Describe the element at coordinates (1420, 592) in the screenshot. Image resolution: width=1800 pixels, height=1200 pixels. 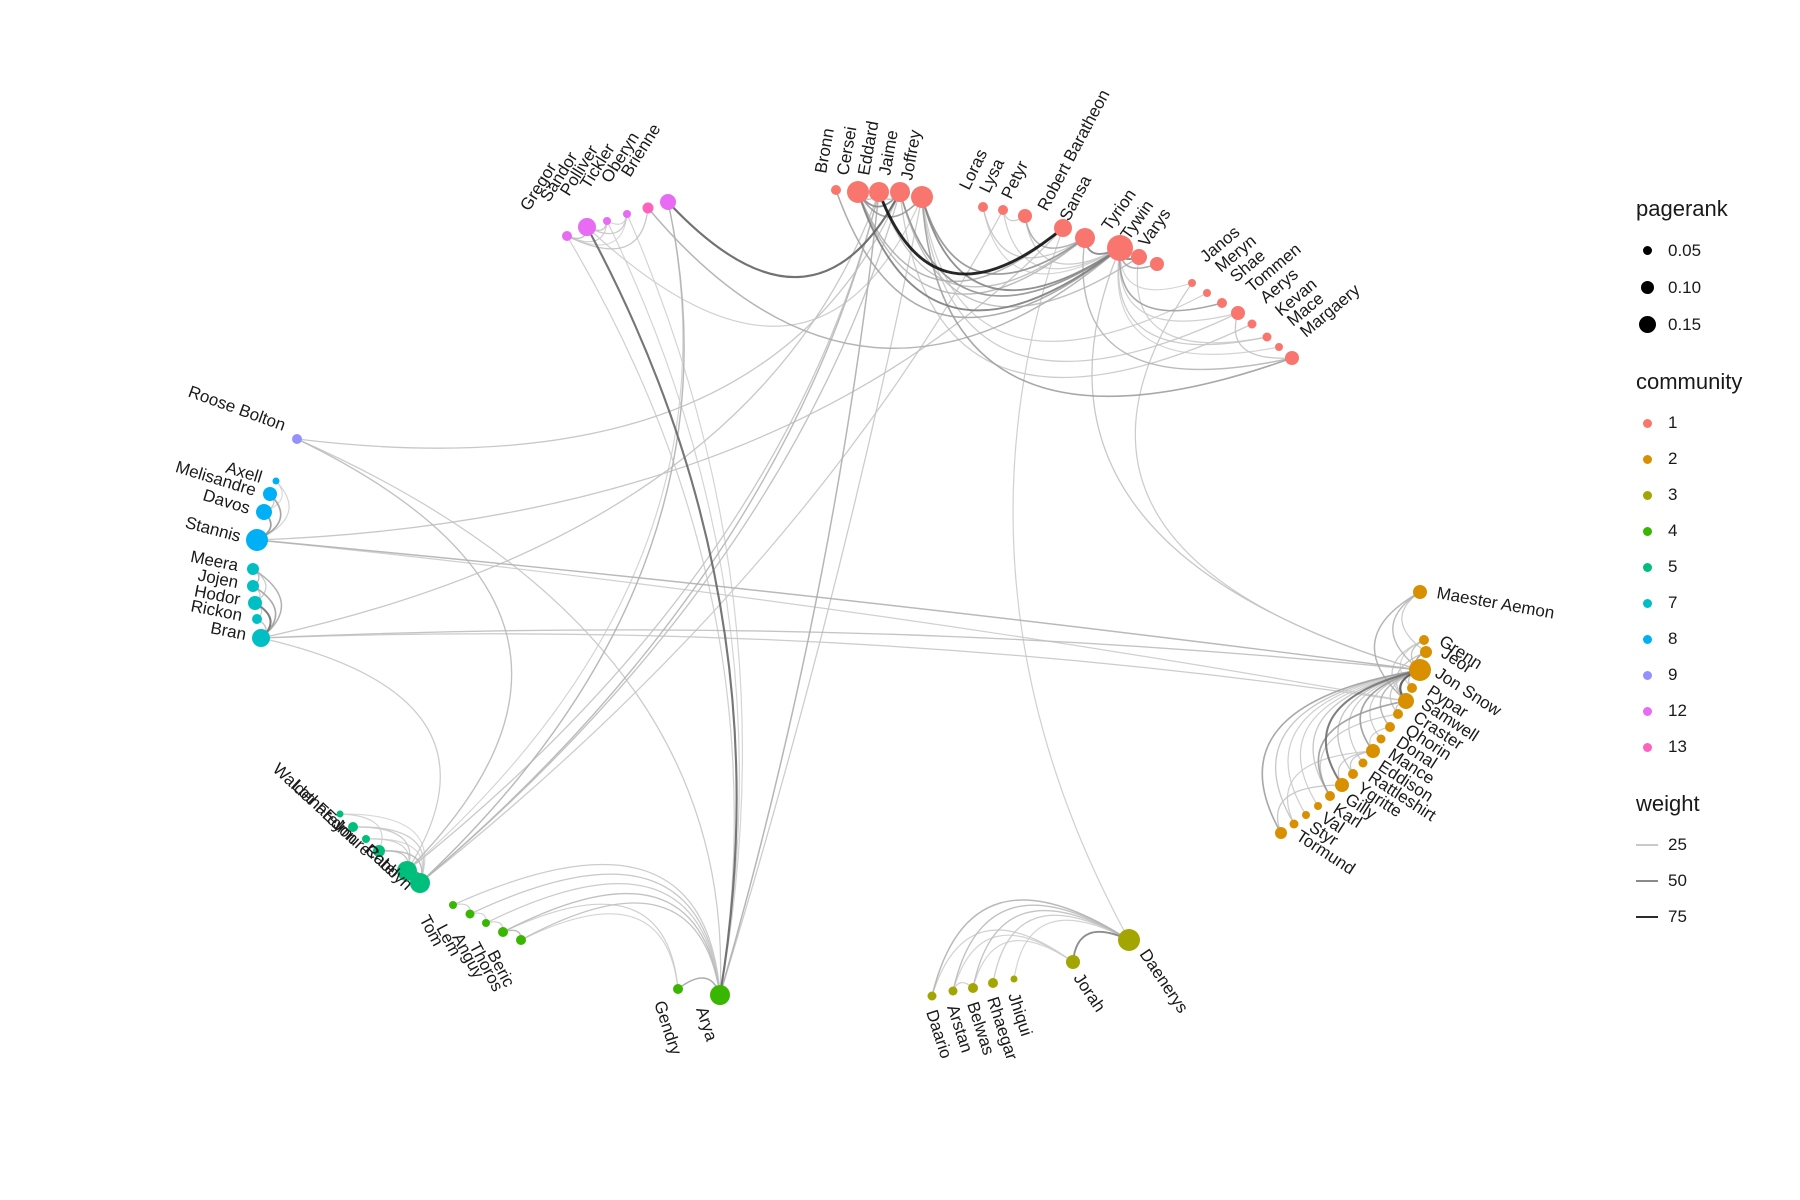
I see `node-Maester Aemon` at that location.